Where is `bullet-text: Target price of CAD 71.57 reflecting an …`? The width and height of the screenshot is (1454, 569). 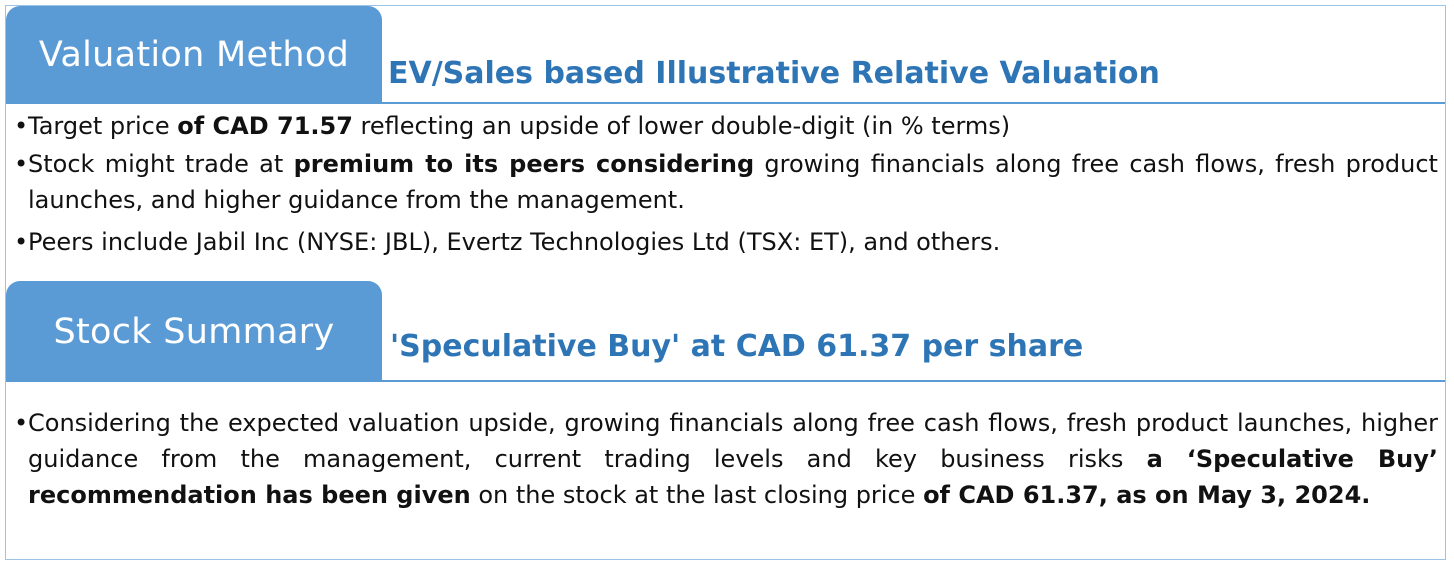 bullet-text: Target price of CAD 71.57 reflecting an … is located at coordinates (519, 126).